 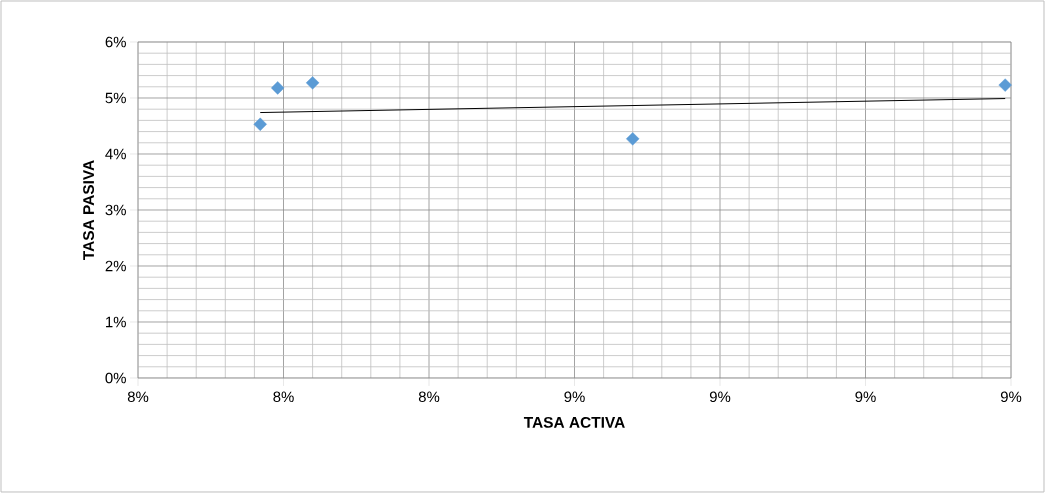 I want to click on y-tick-label: 1%, so click(x=116, y=322).